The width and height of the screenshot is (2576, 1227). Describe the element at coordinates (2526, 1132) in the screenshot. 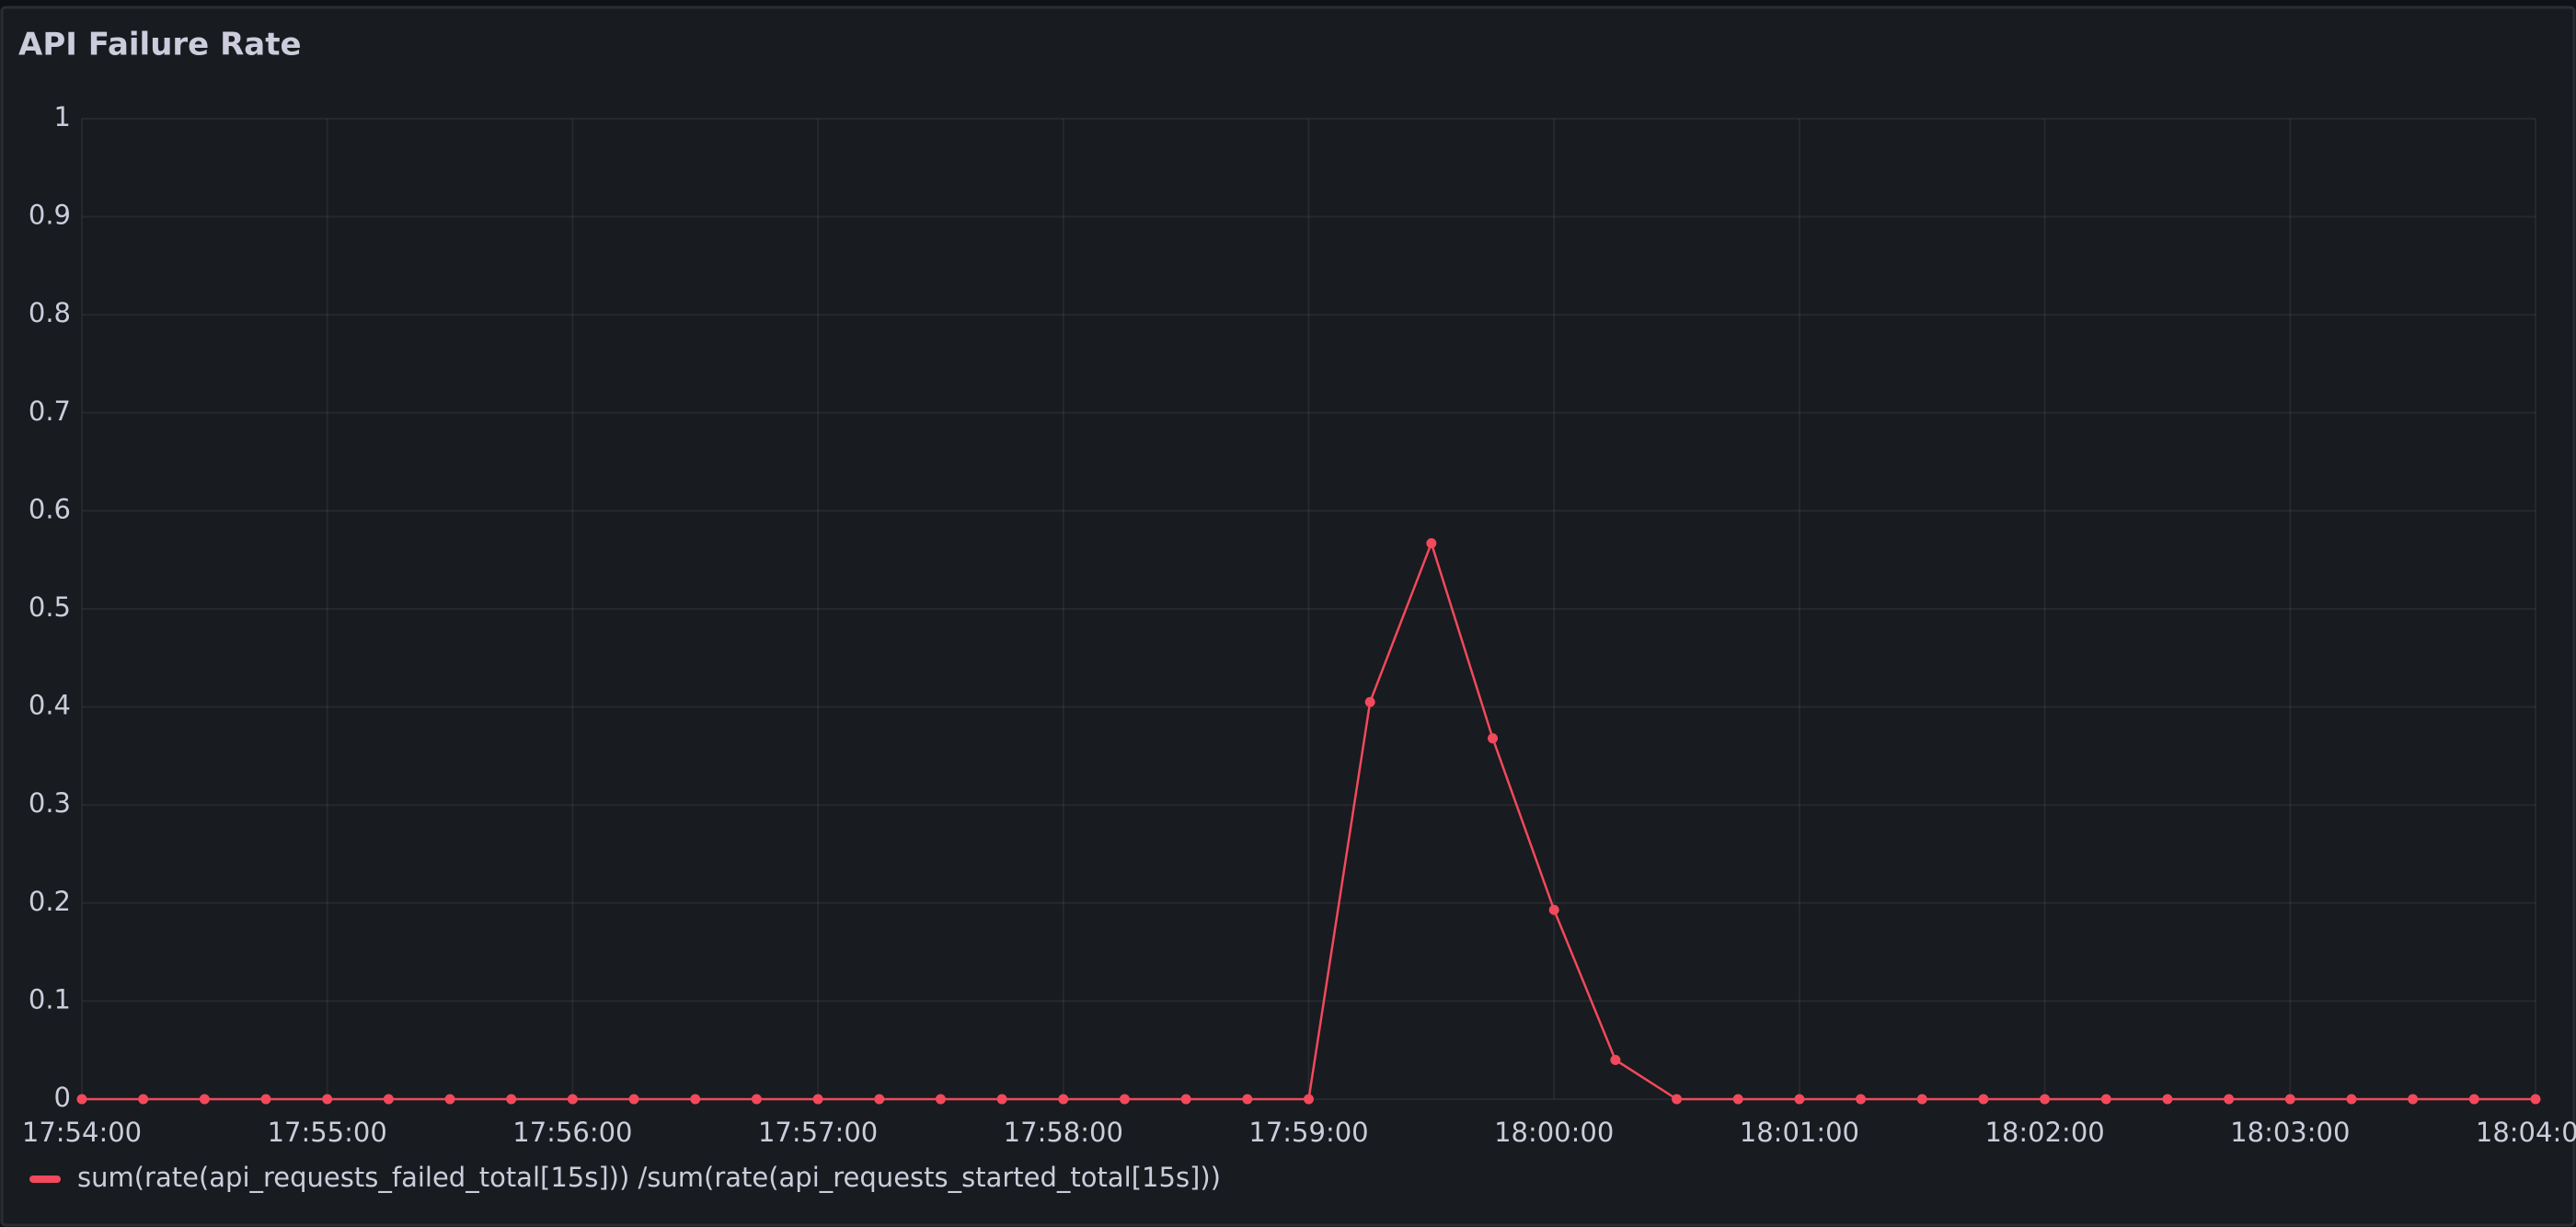

I see `x-tick-label: 18:04:00` at that location.